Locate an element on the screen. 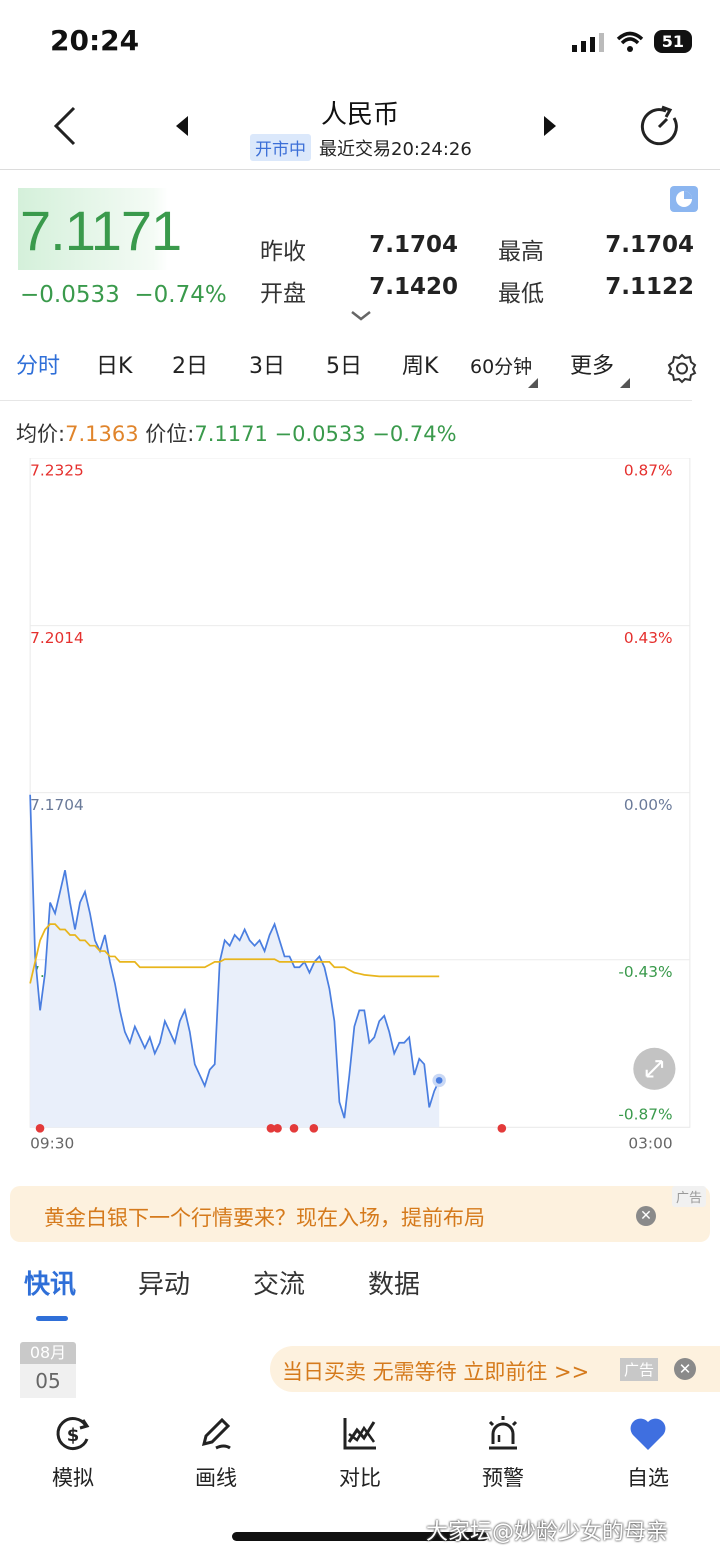  status-icons: 51 is located at coordinates (631, 41).